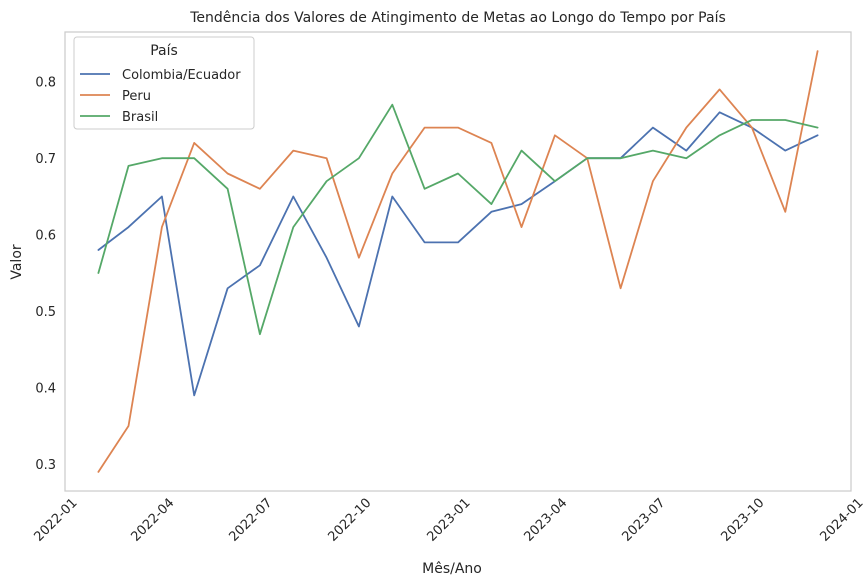 The width and height of the screenshot is (864, 585). I want to click on legend-box, so click(164, 83).